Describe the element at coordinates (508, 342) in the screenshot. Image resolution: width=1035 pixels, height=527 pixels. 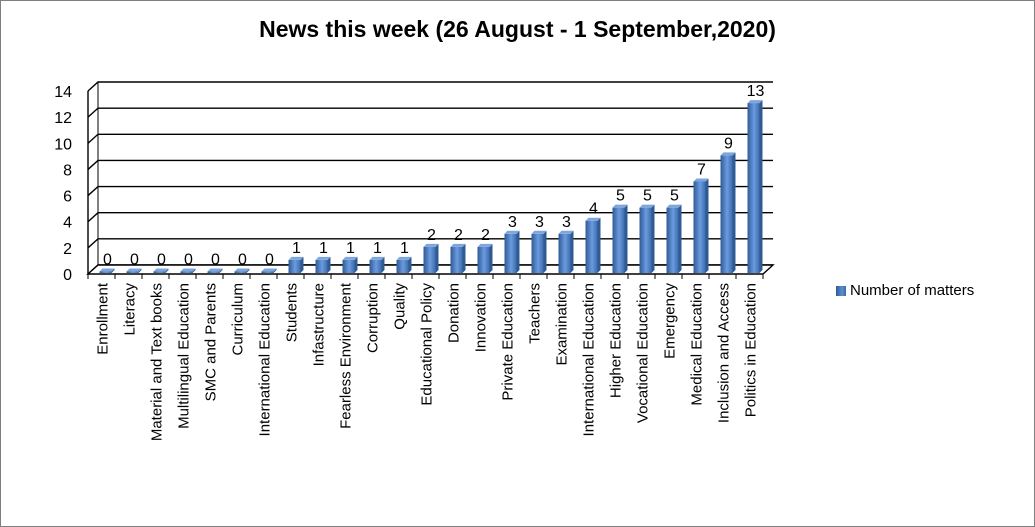
I see `x-tick-label: Private Education` at that location.